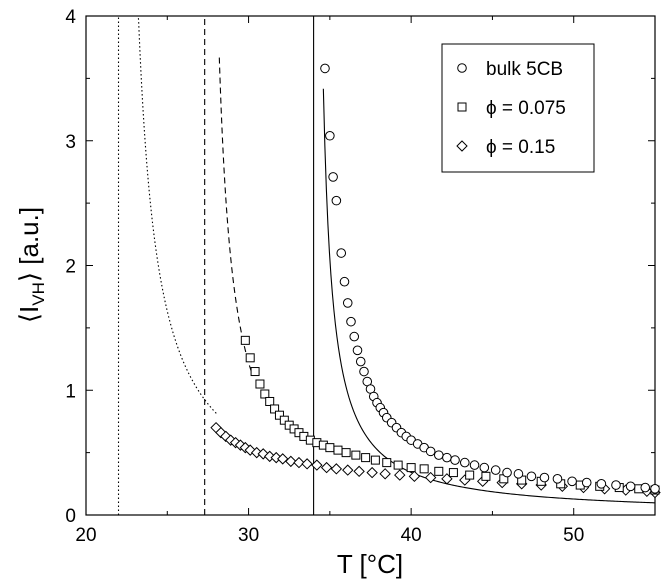  I want to click on x-tick-label: 50, so click(573, 535).